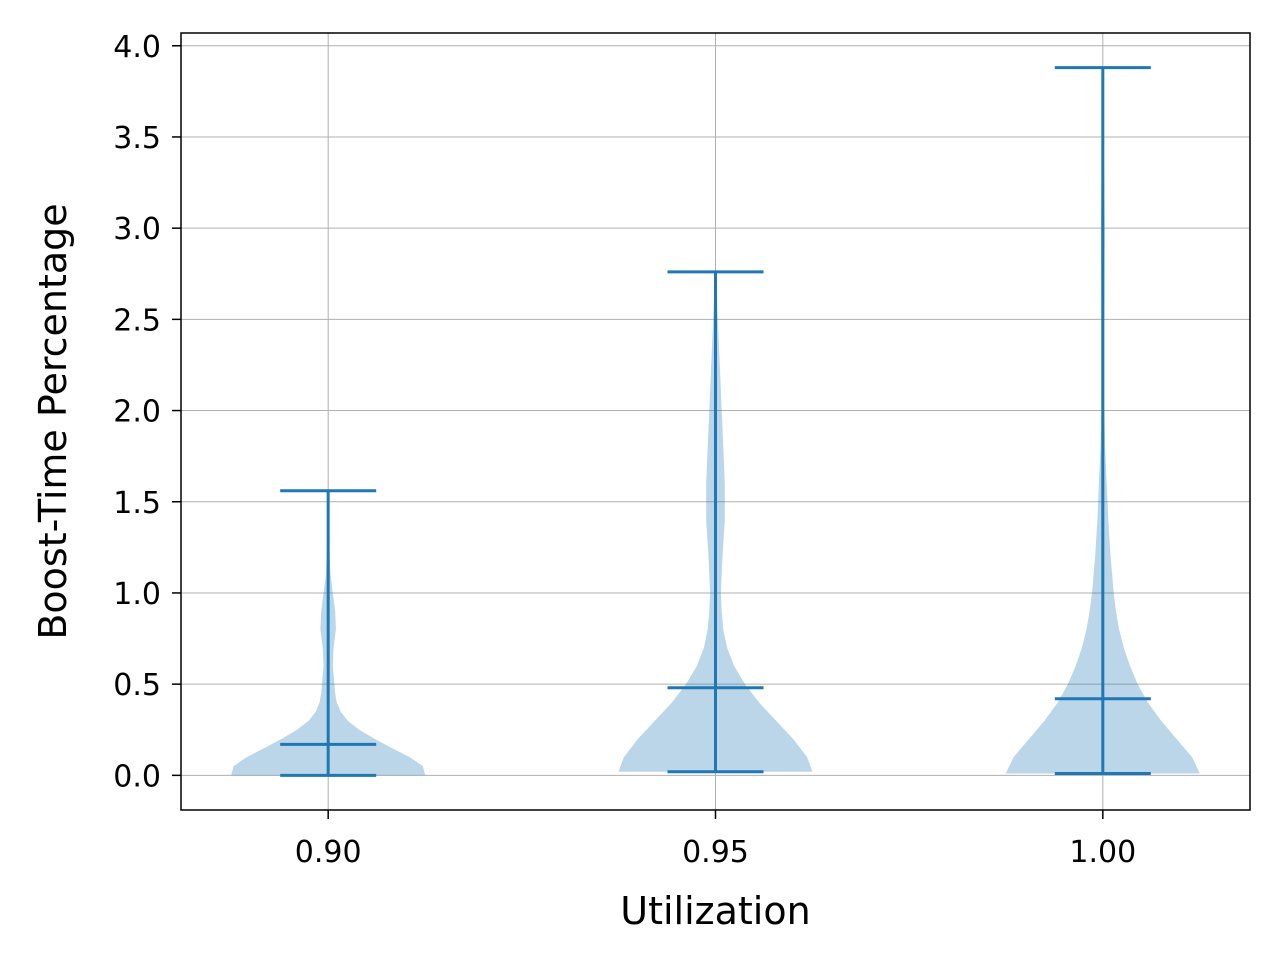 The height and width of the screenshot is (960, 1280). Describe the element at coordinates (137, 685) in the screenshot. I see `y-tick-label-1: 0.5` at that location.